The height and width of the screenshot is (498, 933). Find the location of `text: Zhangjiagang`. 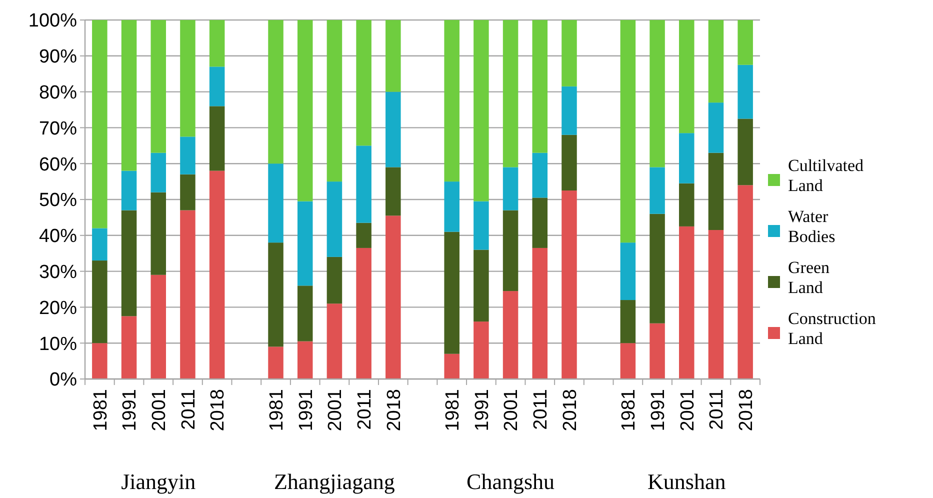

text: Zhangjiagang is located at coordinates (334, 481).